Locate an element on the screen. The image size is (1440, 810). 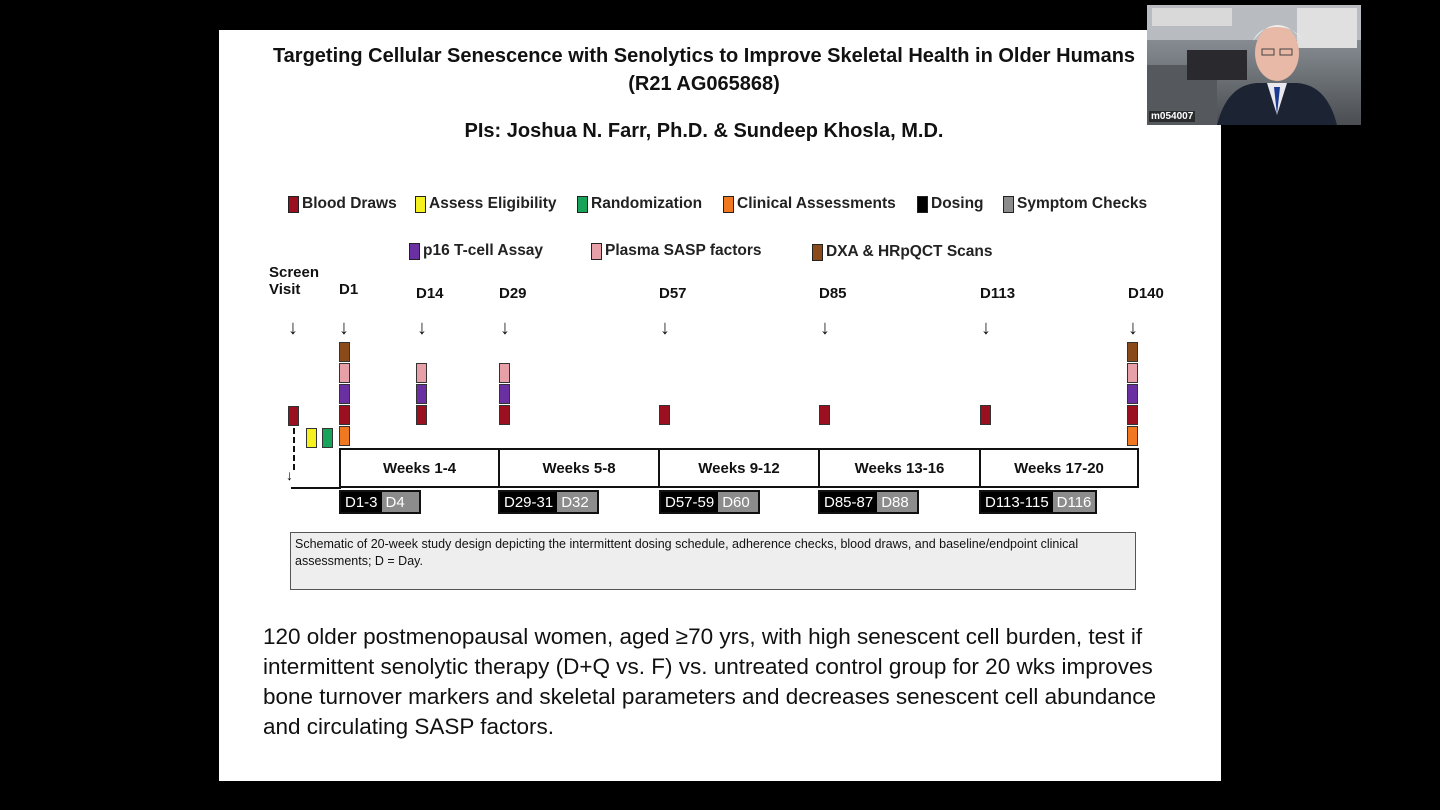
day-label-d113: D113 is located at coordinates (998, 293).